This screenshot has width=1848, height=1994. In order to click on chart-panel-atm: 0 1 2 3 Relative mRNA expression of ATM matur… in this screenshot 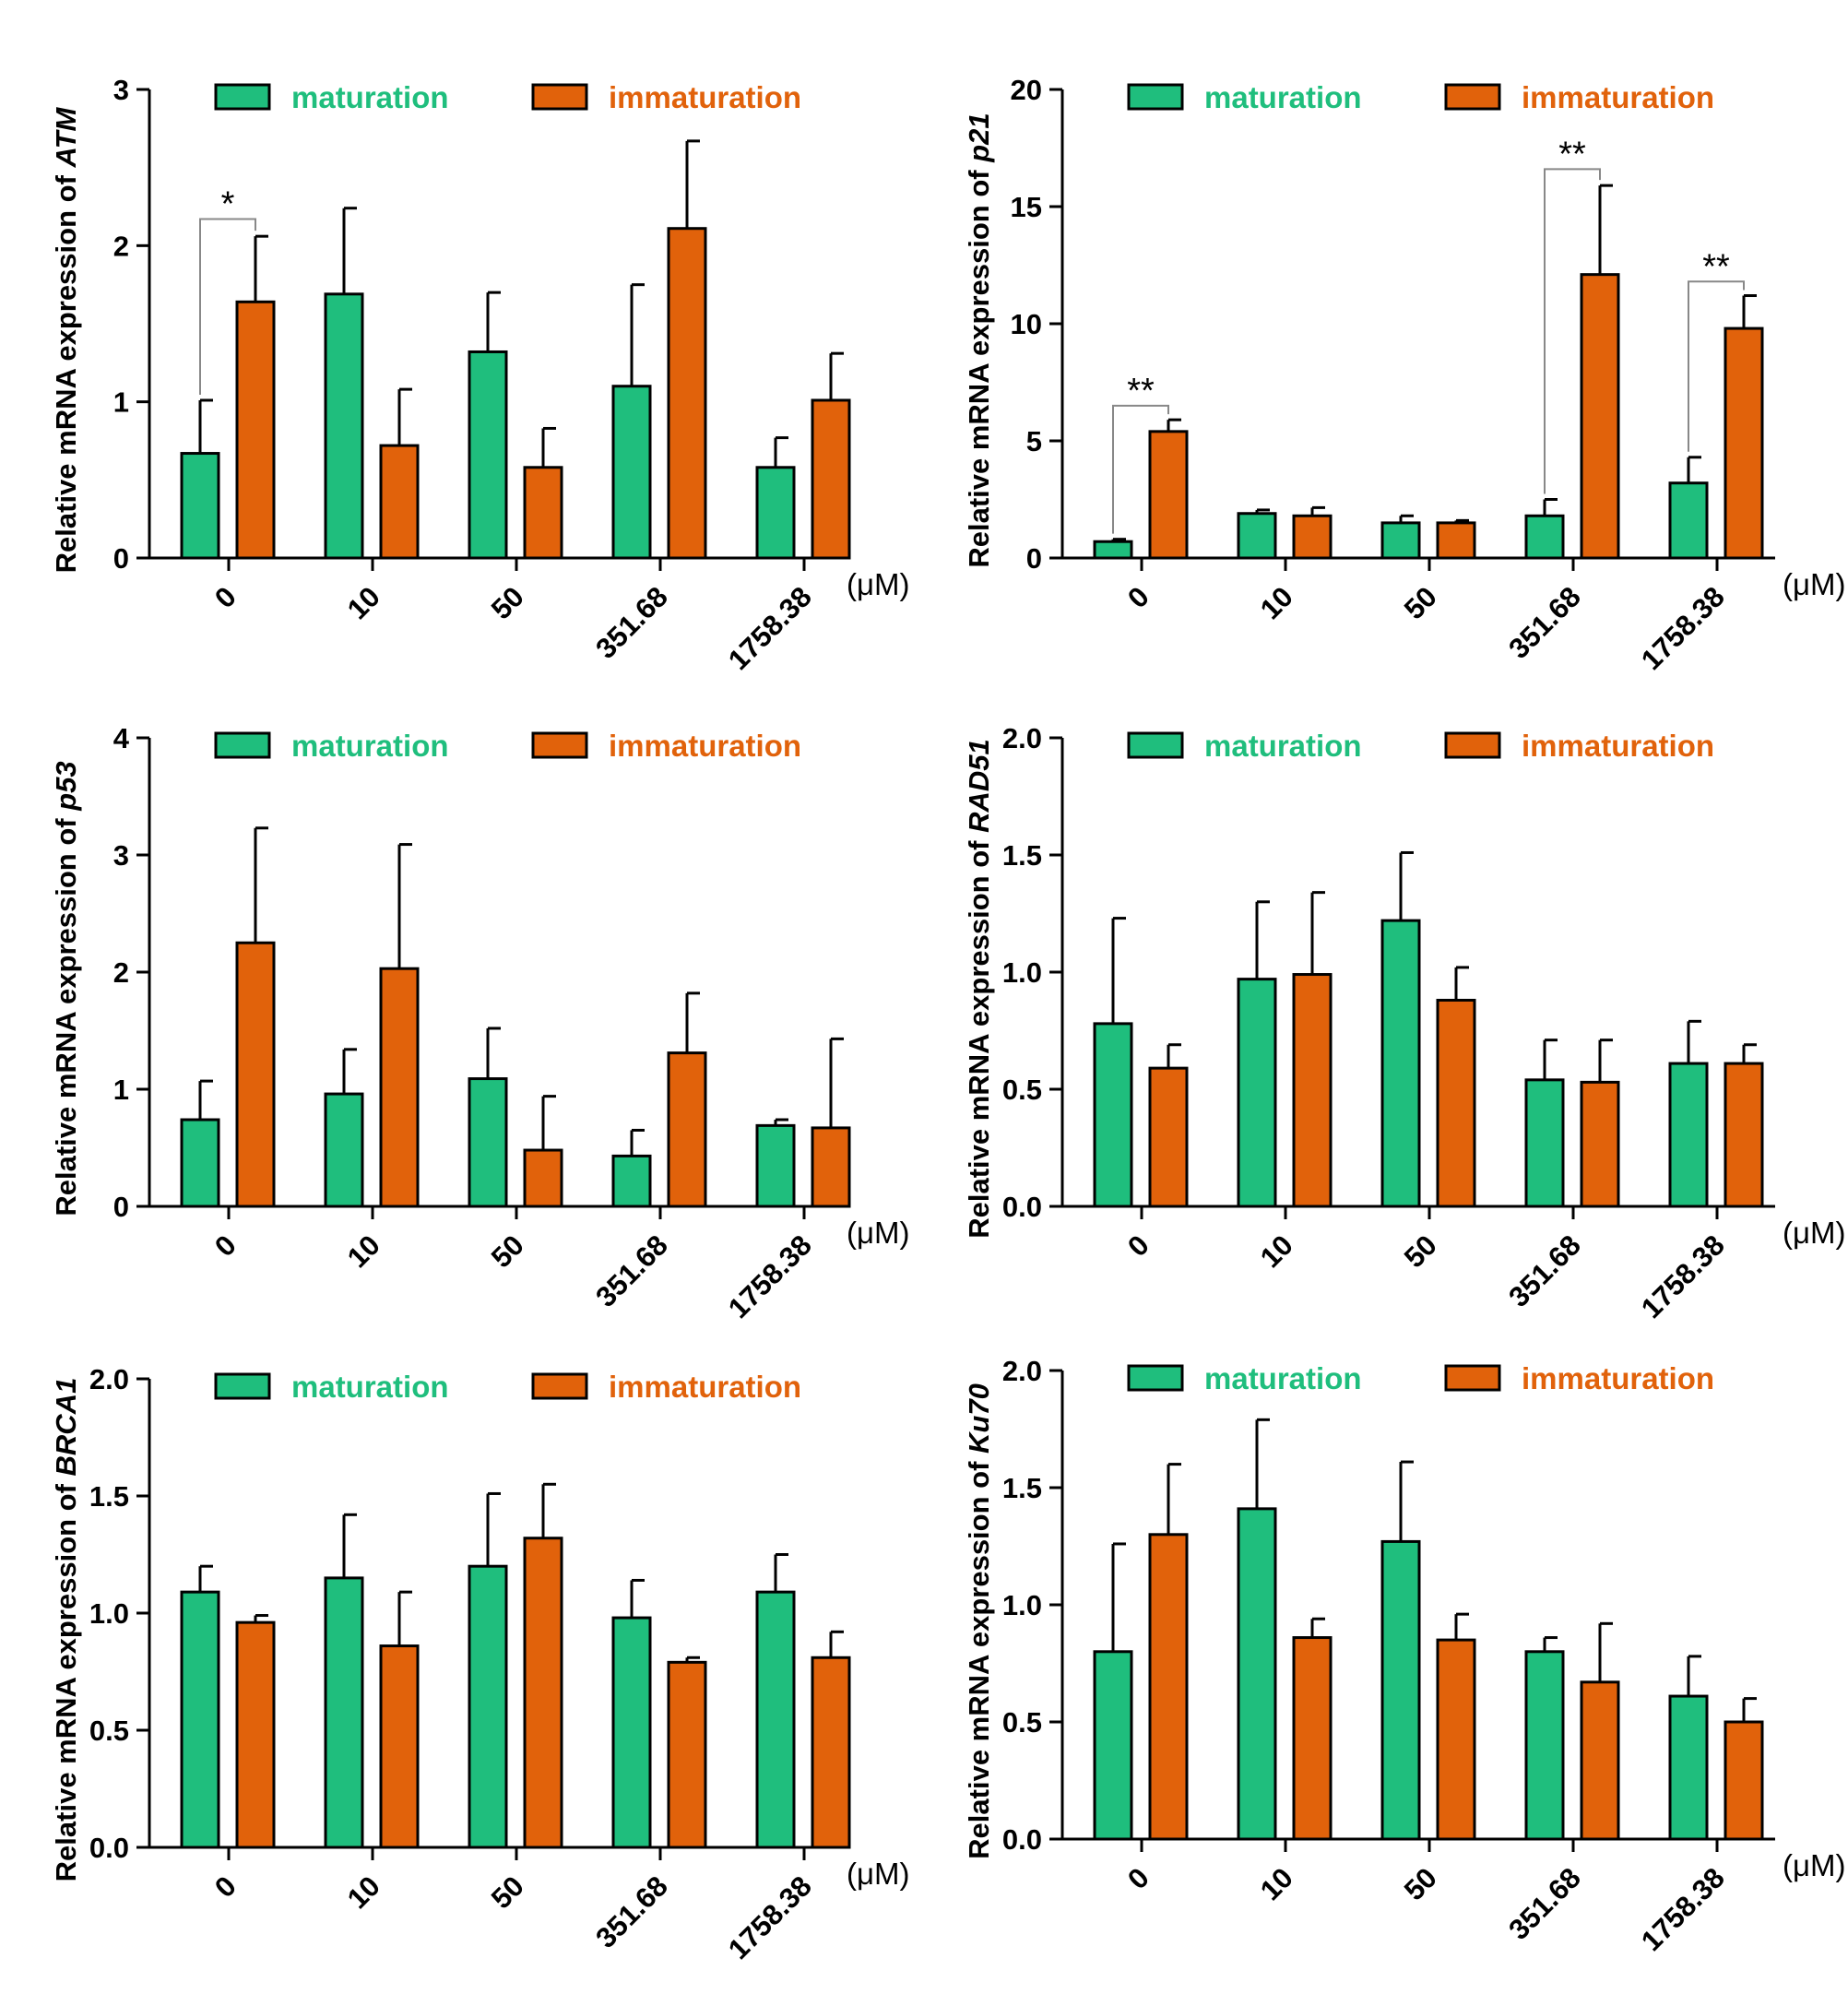, I will do `click(480, 375)`.